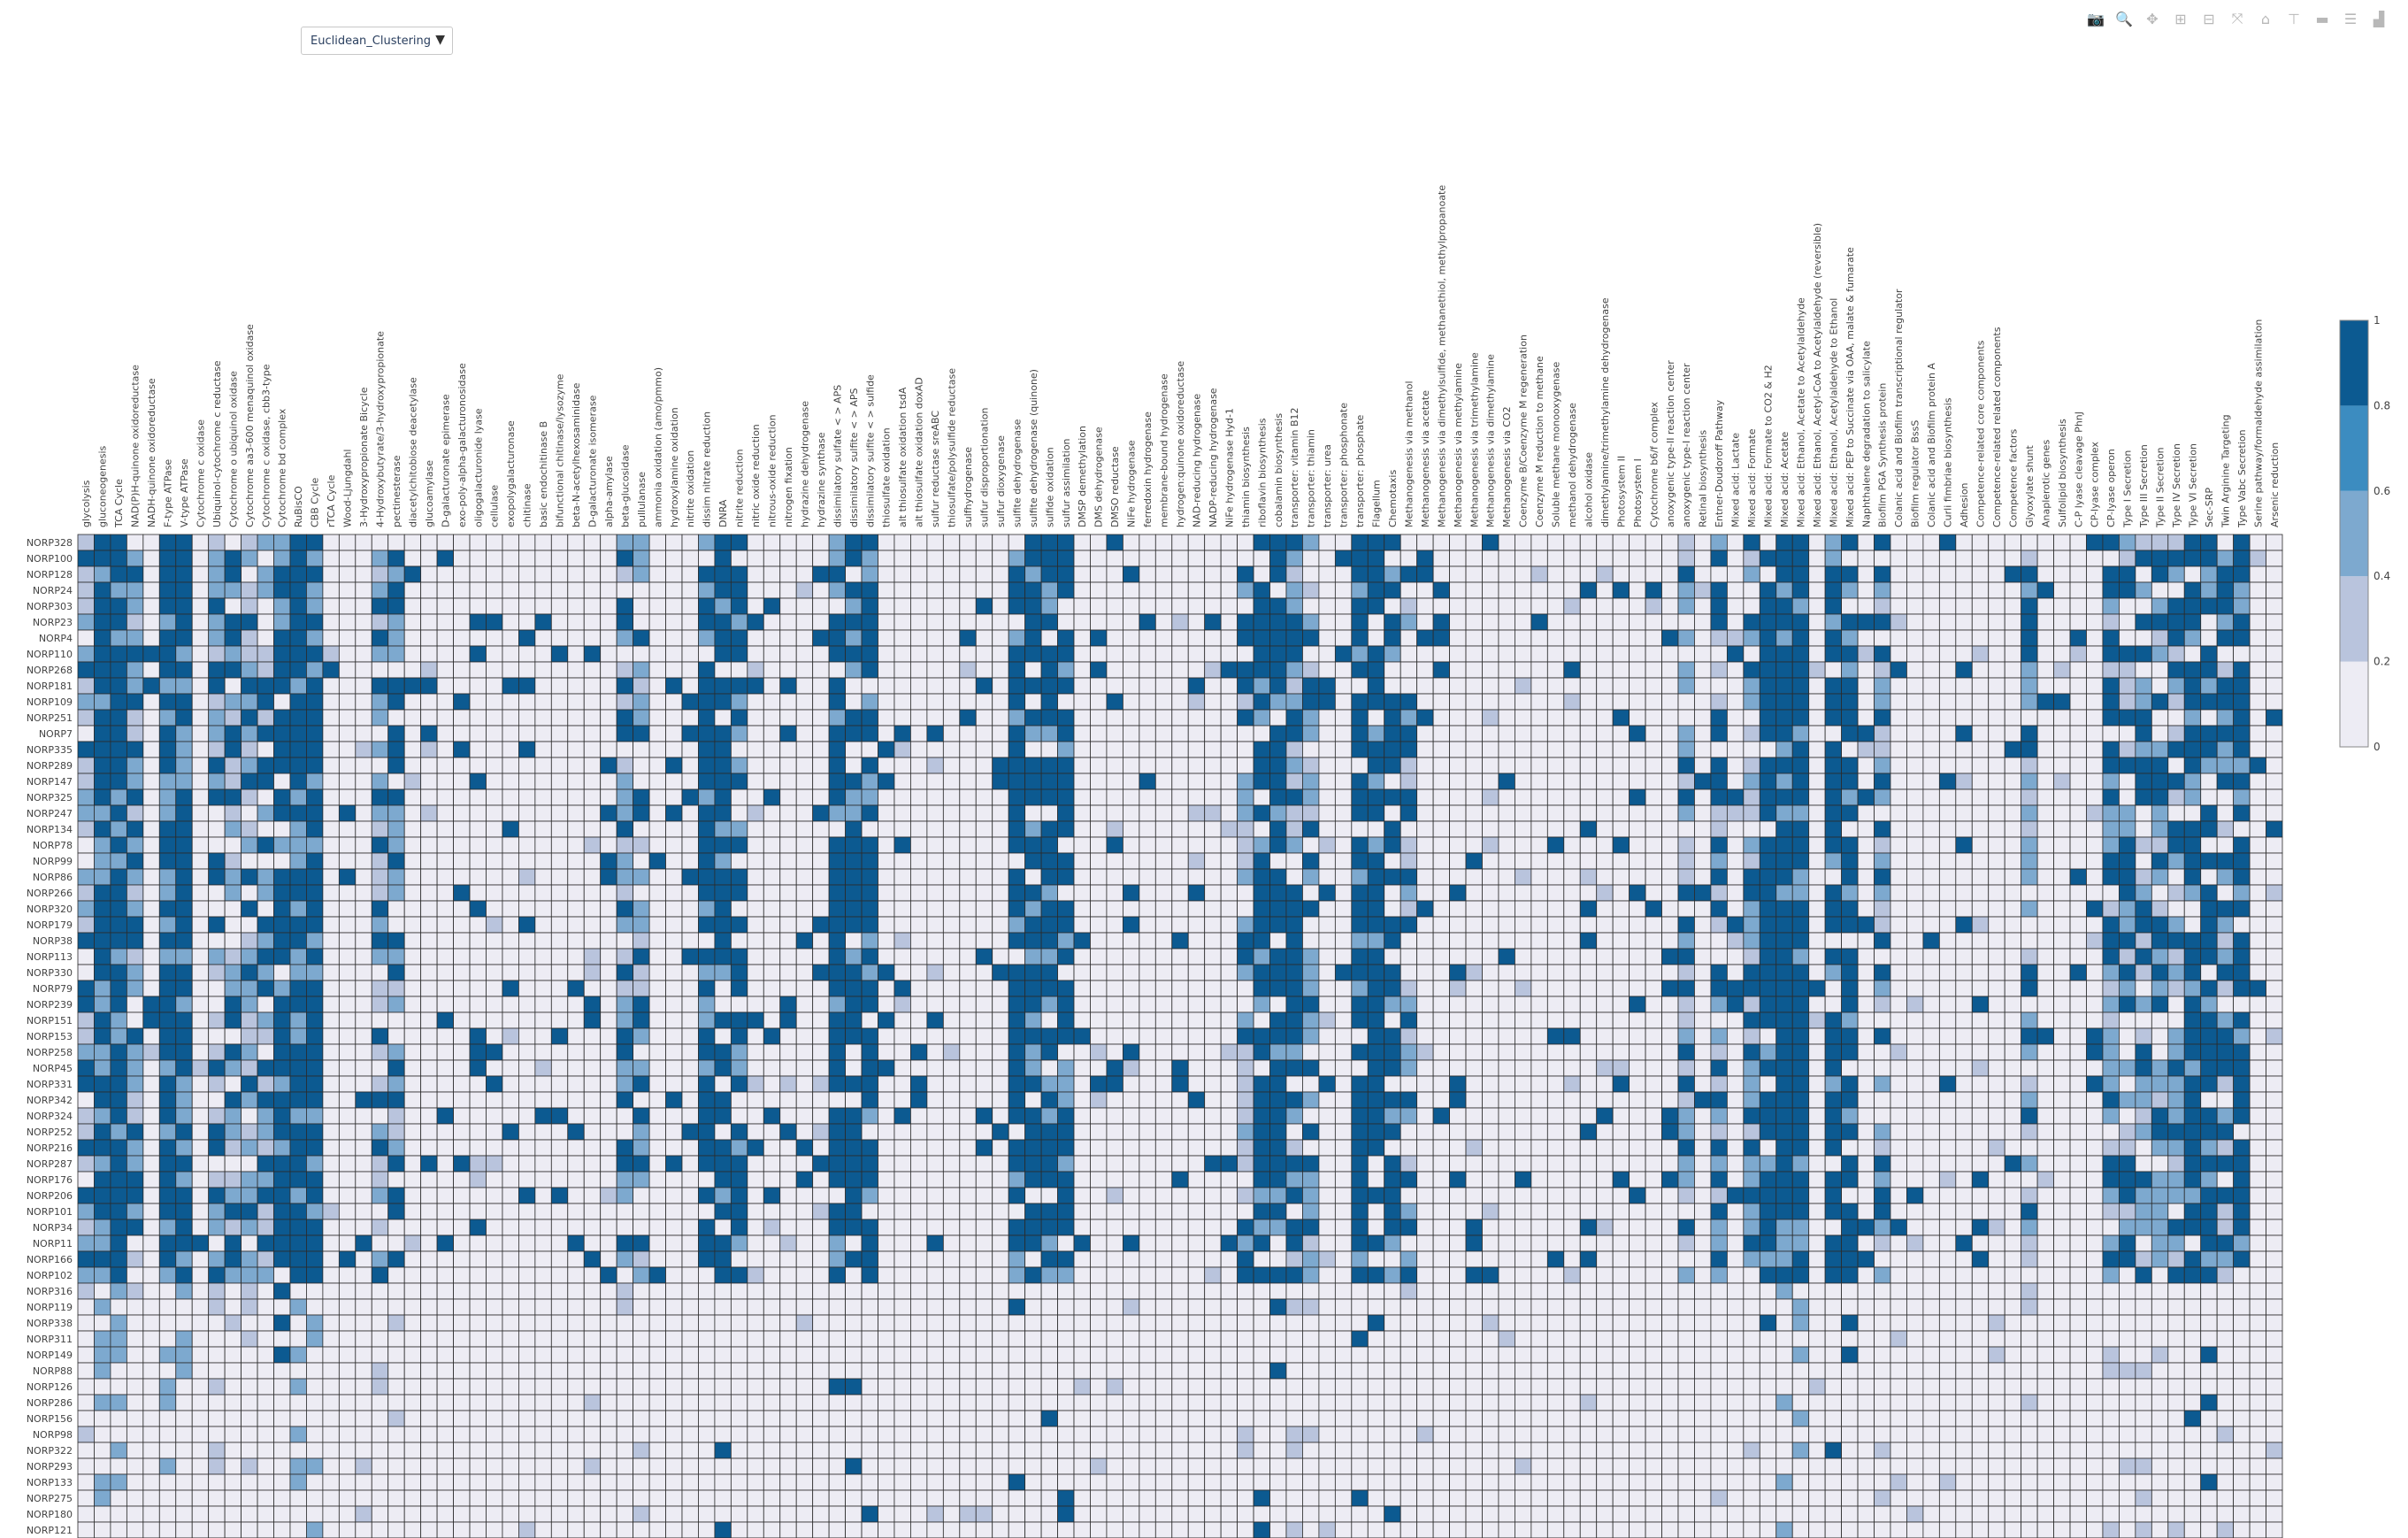 The width and height of the screenshot is (2408, 1538). I want to click on zoom-out-icon: ⊟, so click(2209, 18).